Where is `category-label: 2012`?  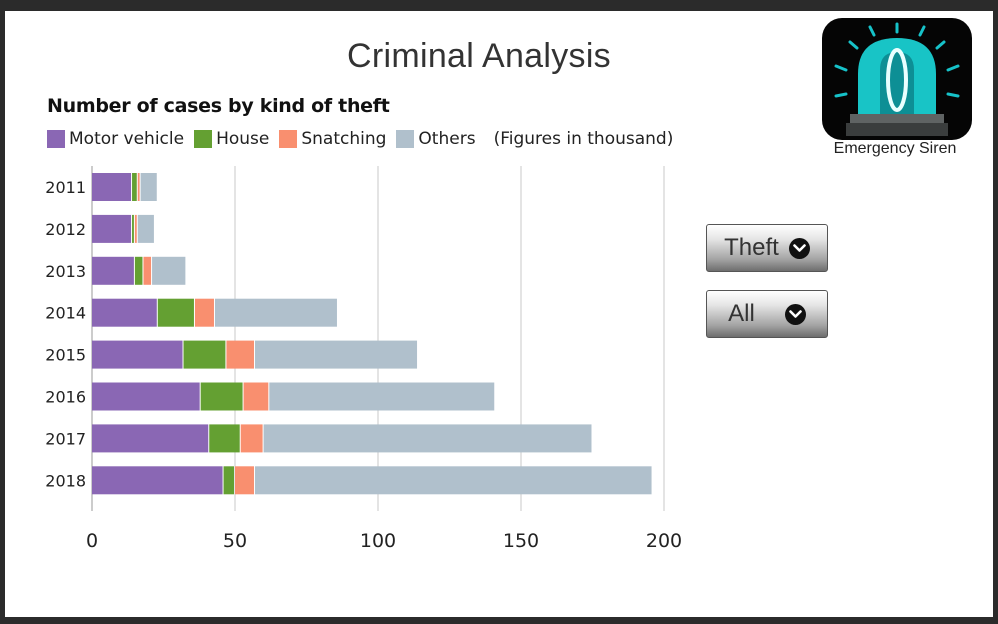
category-label: 2012 is located at coordinates (65, 229).